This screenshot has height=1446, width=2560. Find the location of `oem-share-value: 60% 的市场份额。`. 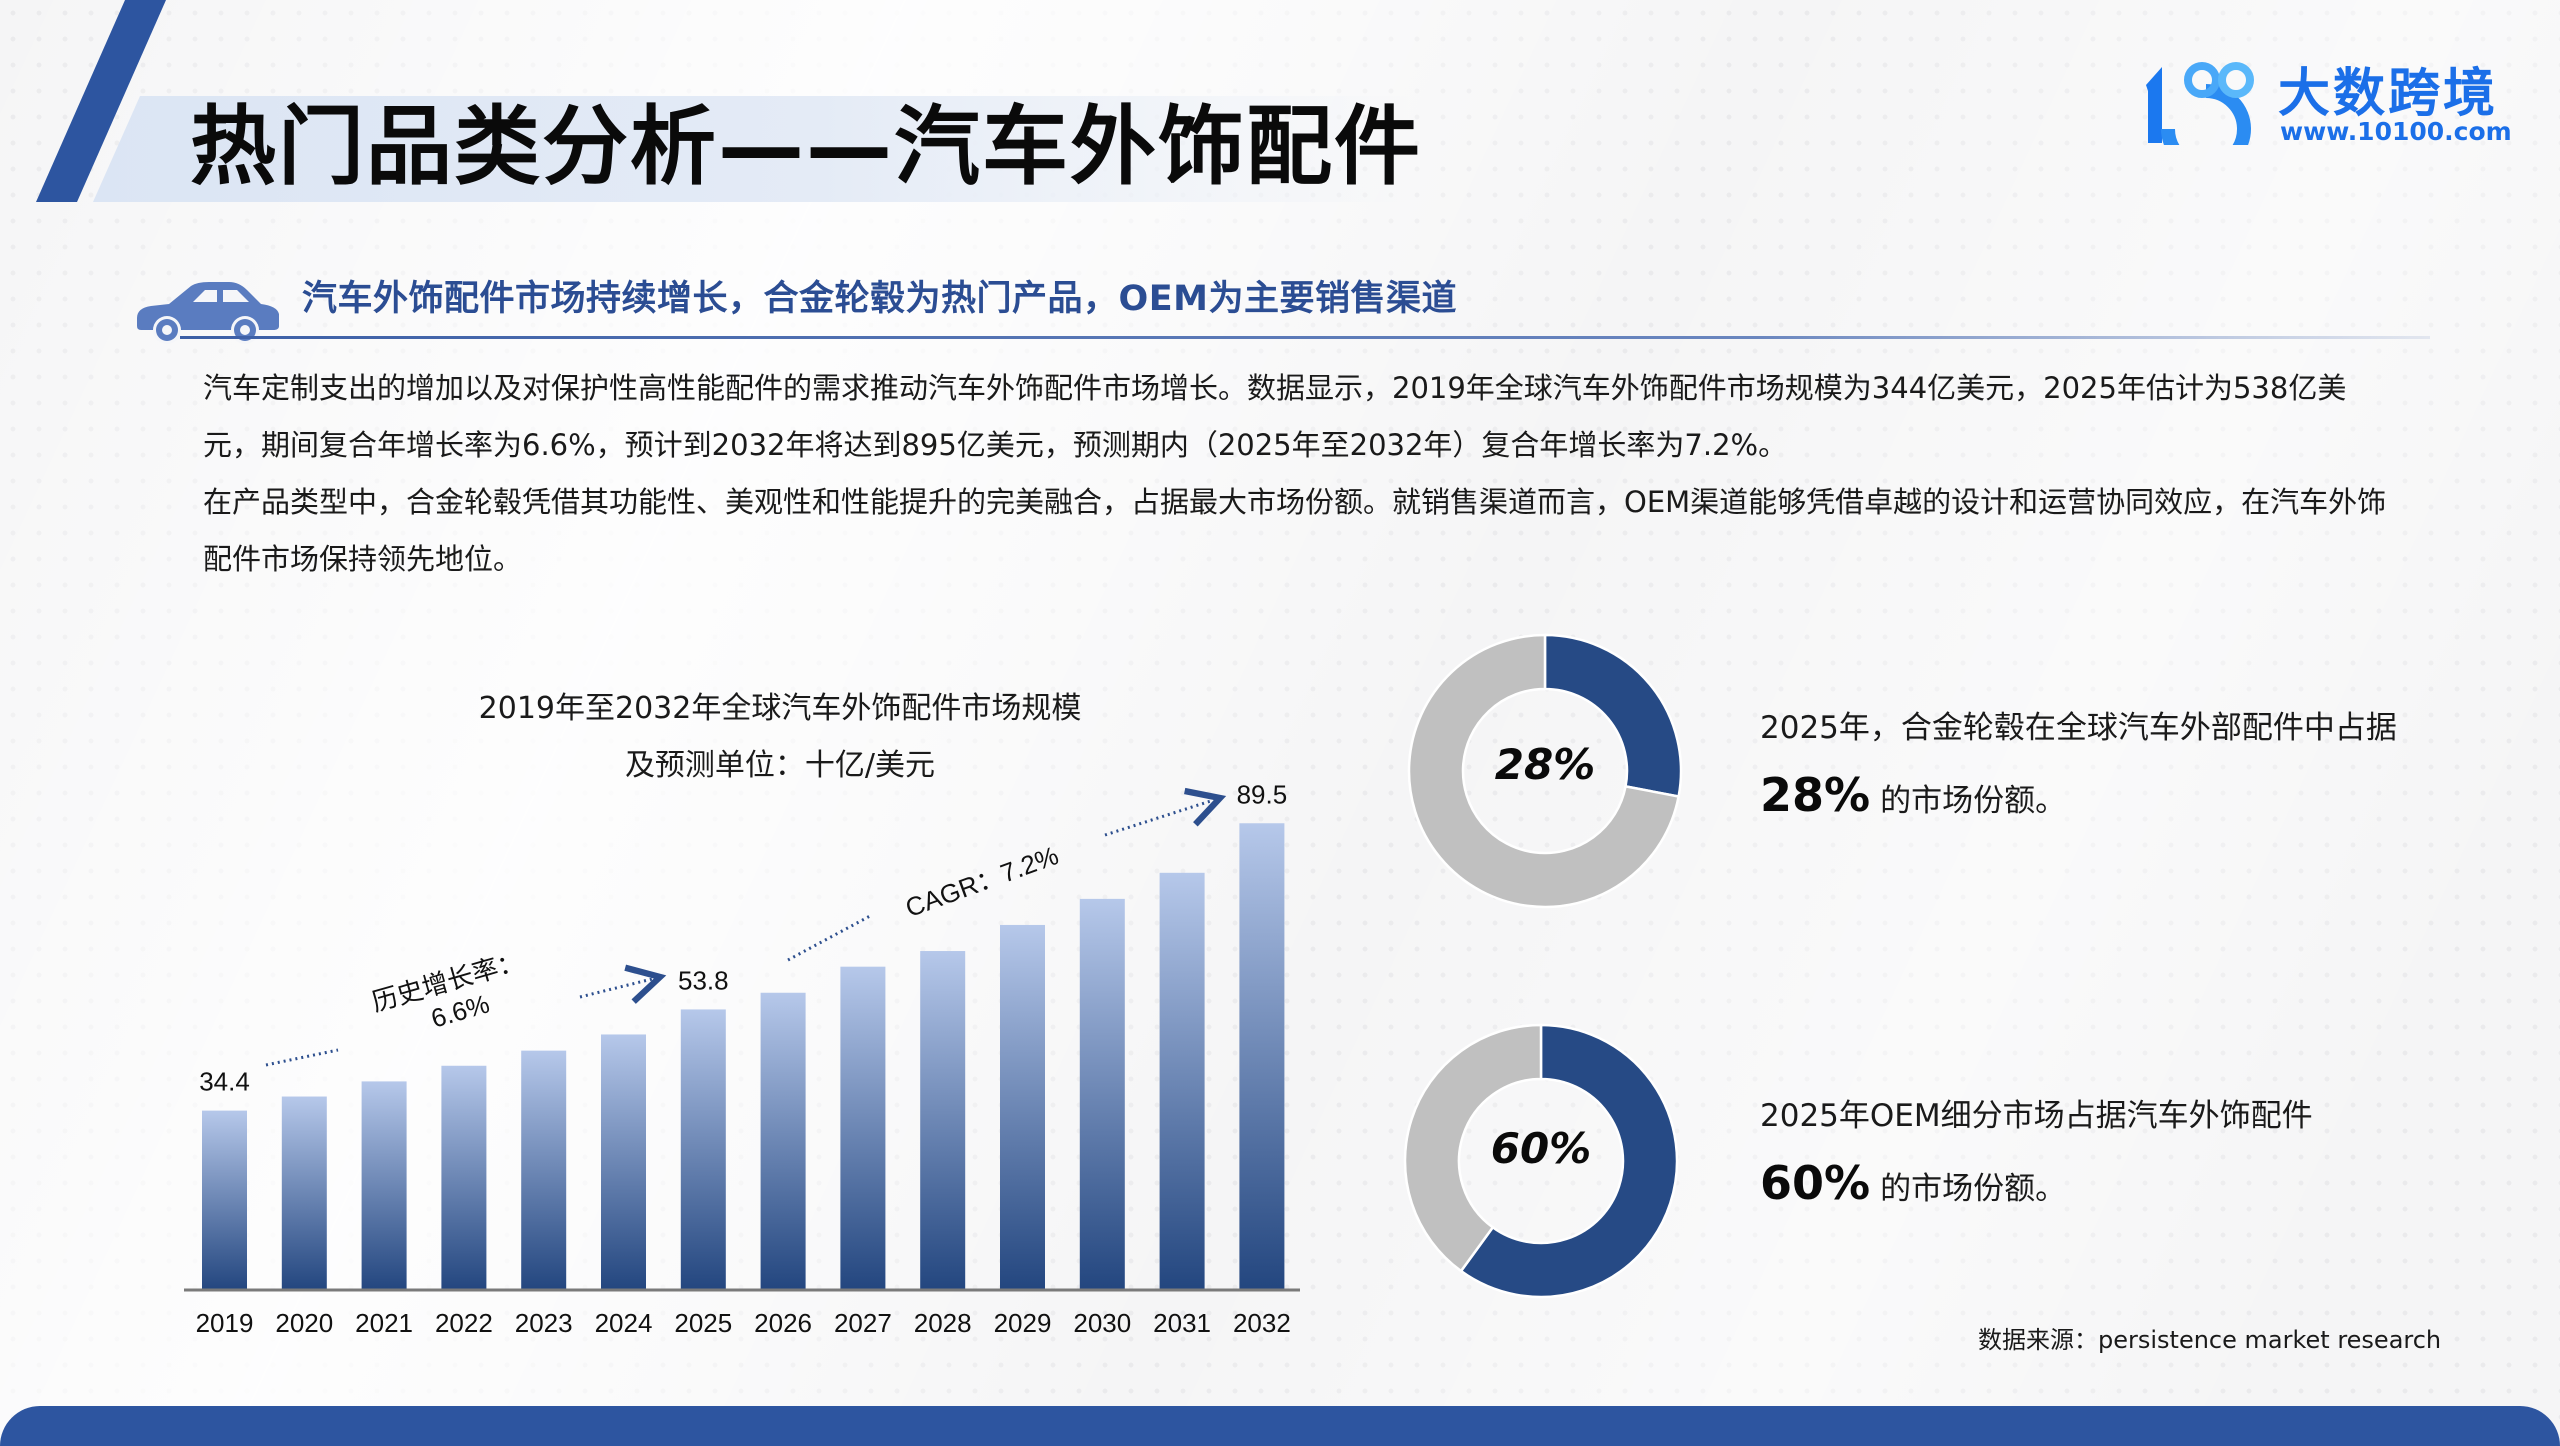

oem-share-value: 60% 的市场份额。 is located at coordinates (1913, 1183).